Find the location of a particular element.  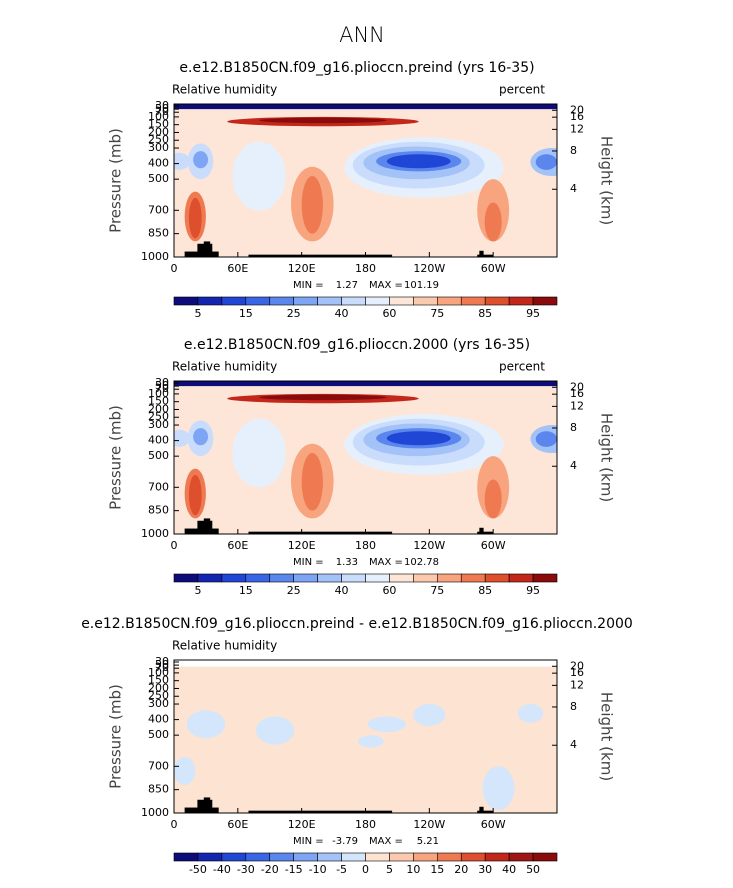

colorbar-label: 40 is located at coordinates (342, 313).